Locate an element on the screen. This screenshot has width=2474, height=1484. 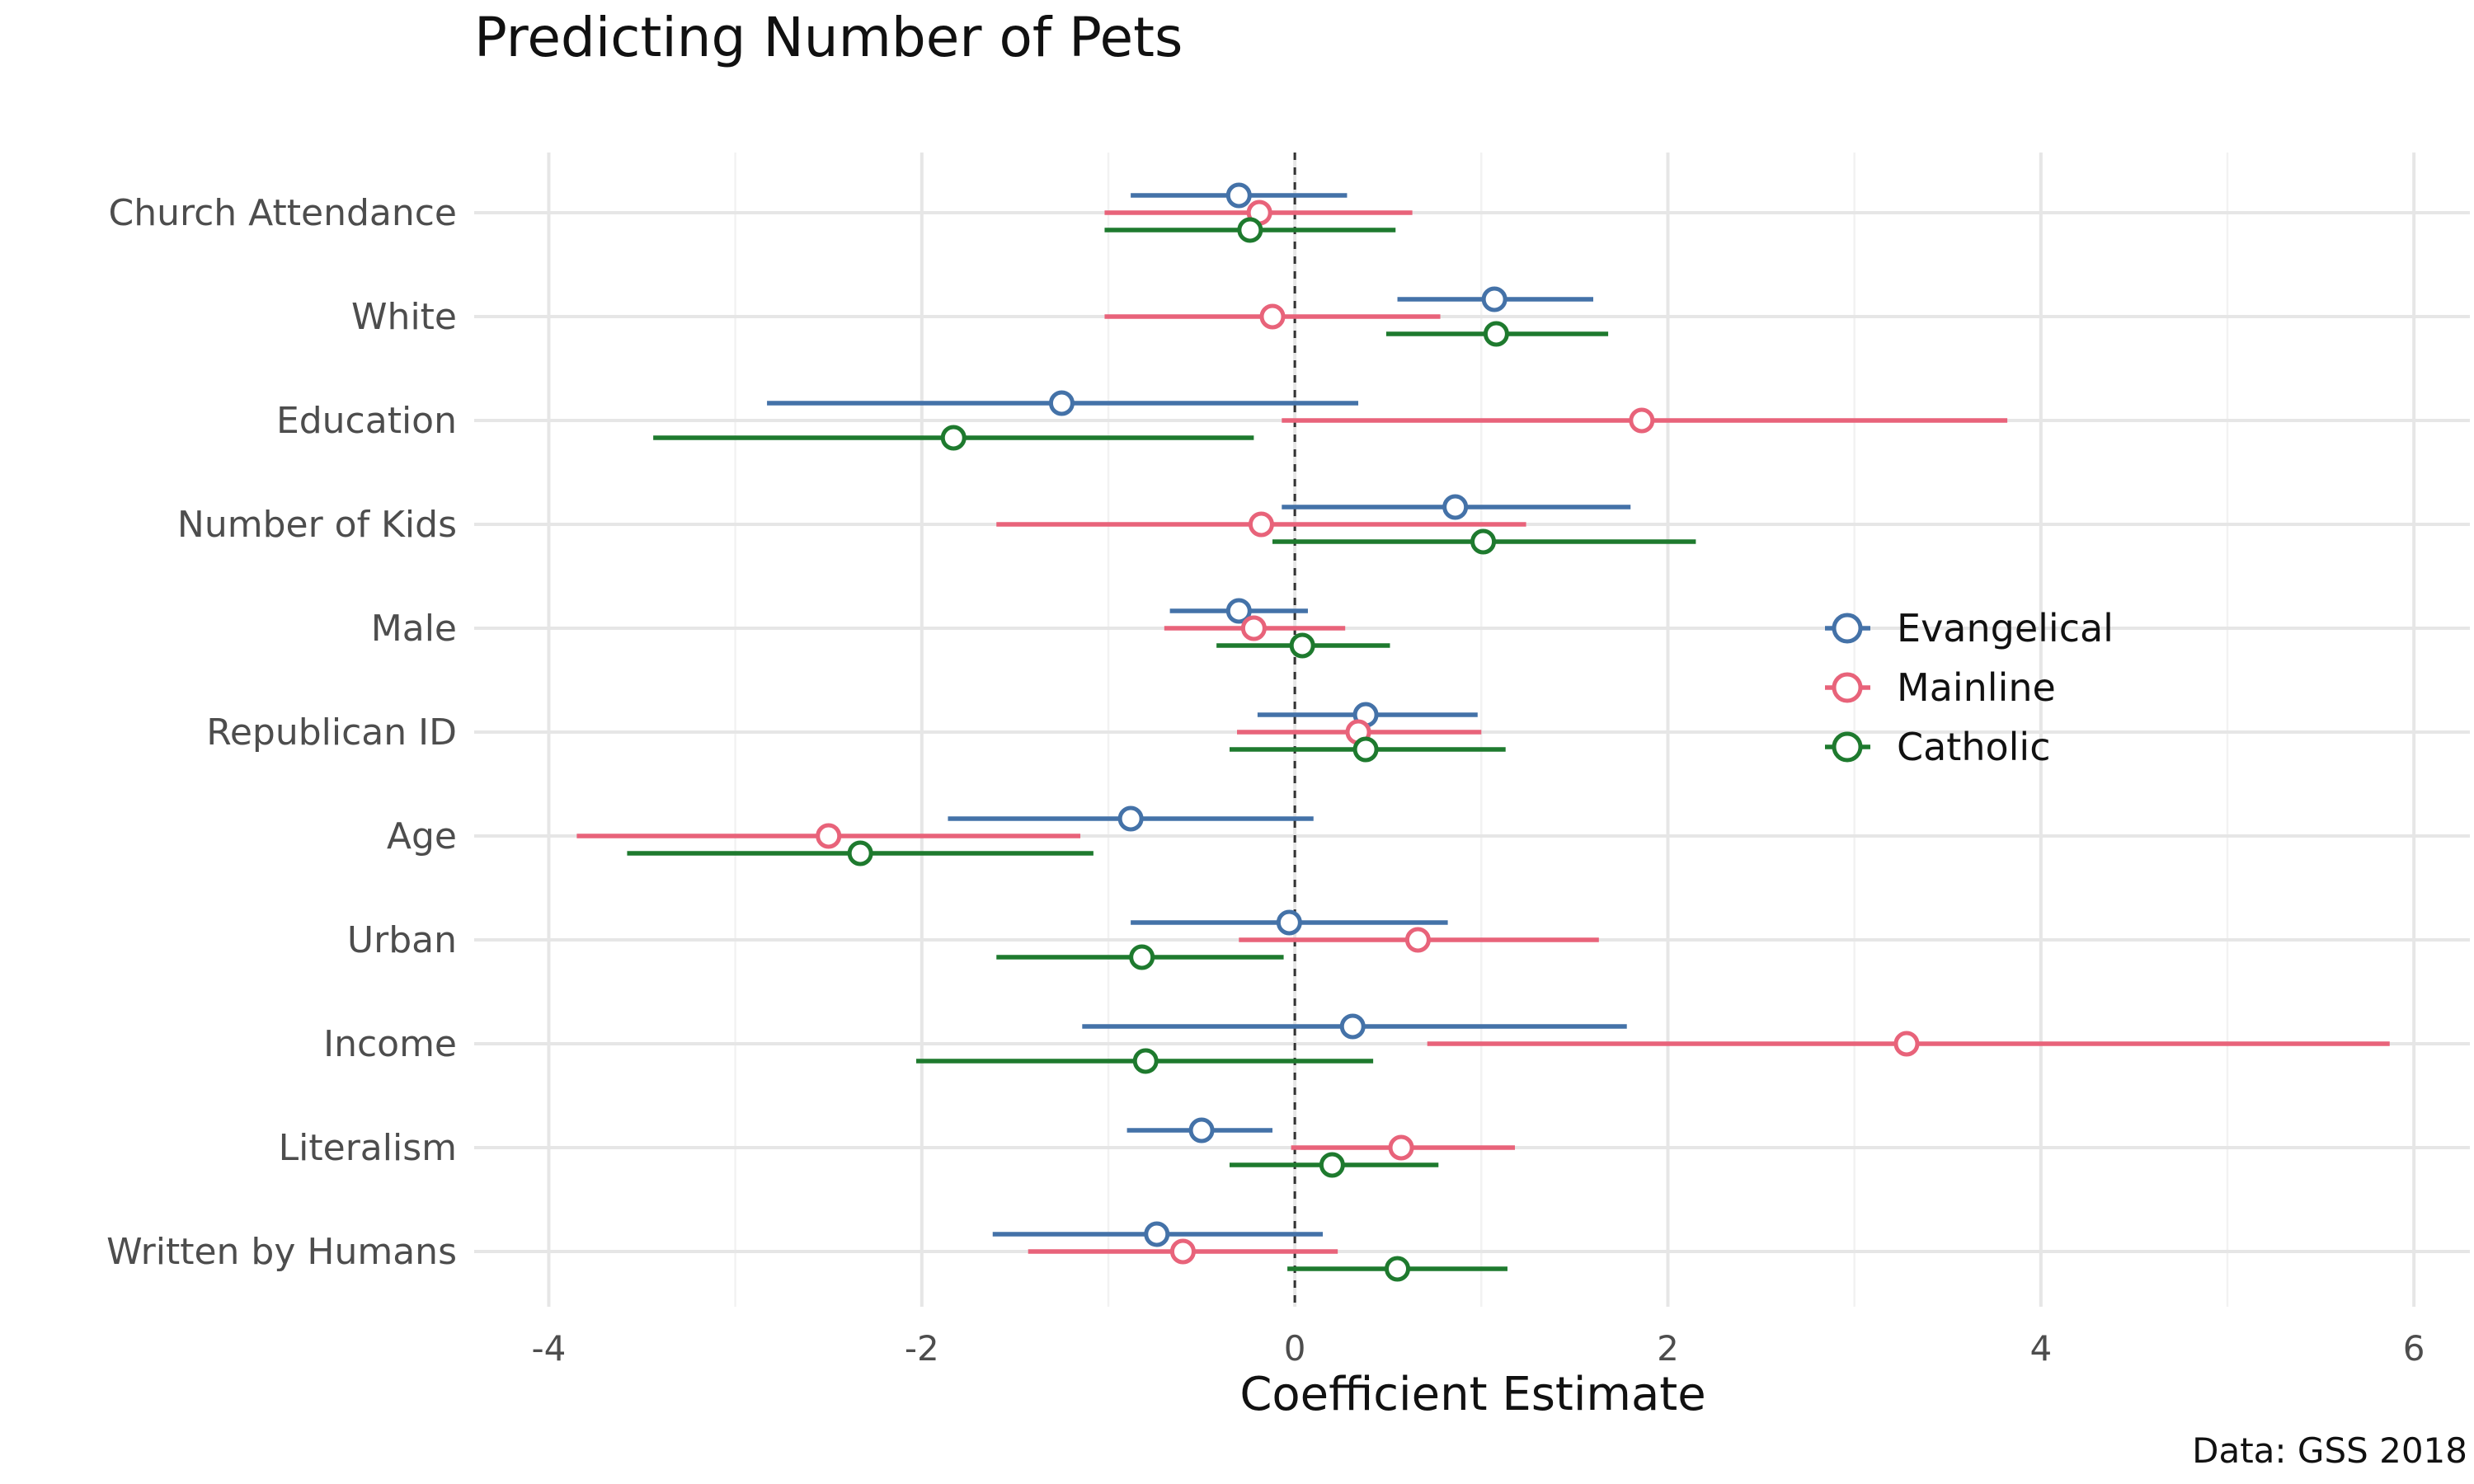
legend-label: Catholic is located at coordinates (1974, 747).